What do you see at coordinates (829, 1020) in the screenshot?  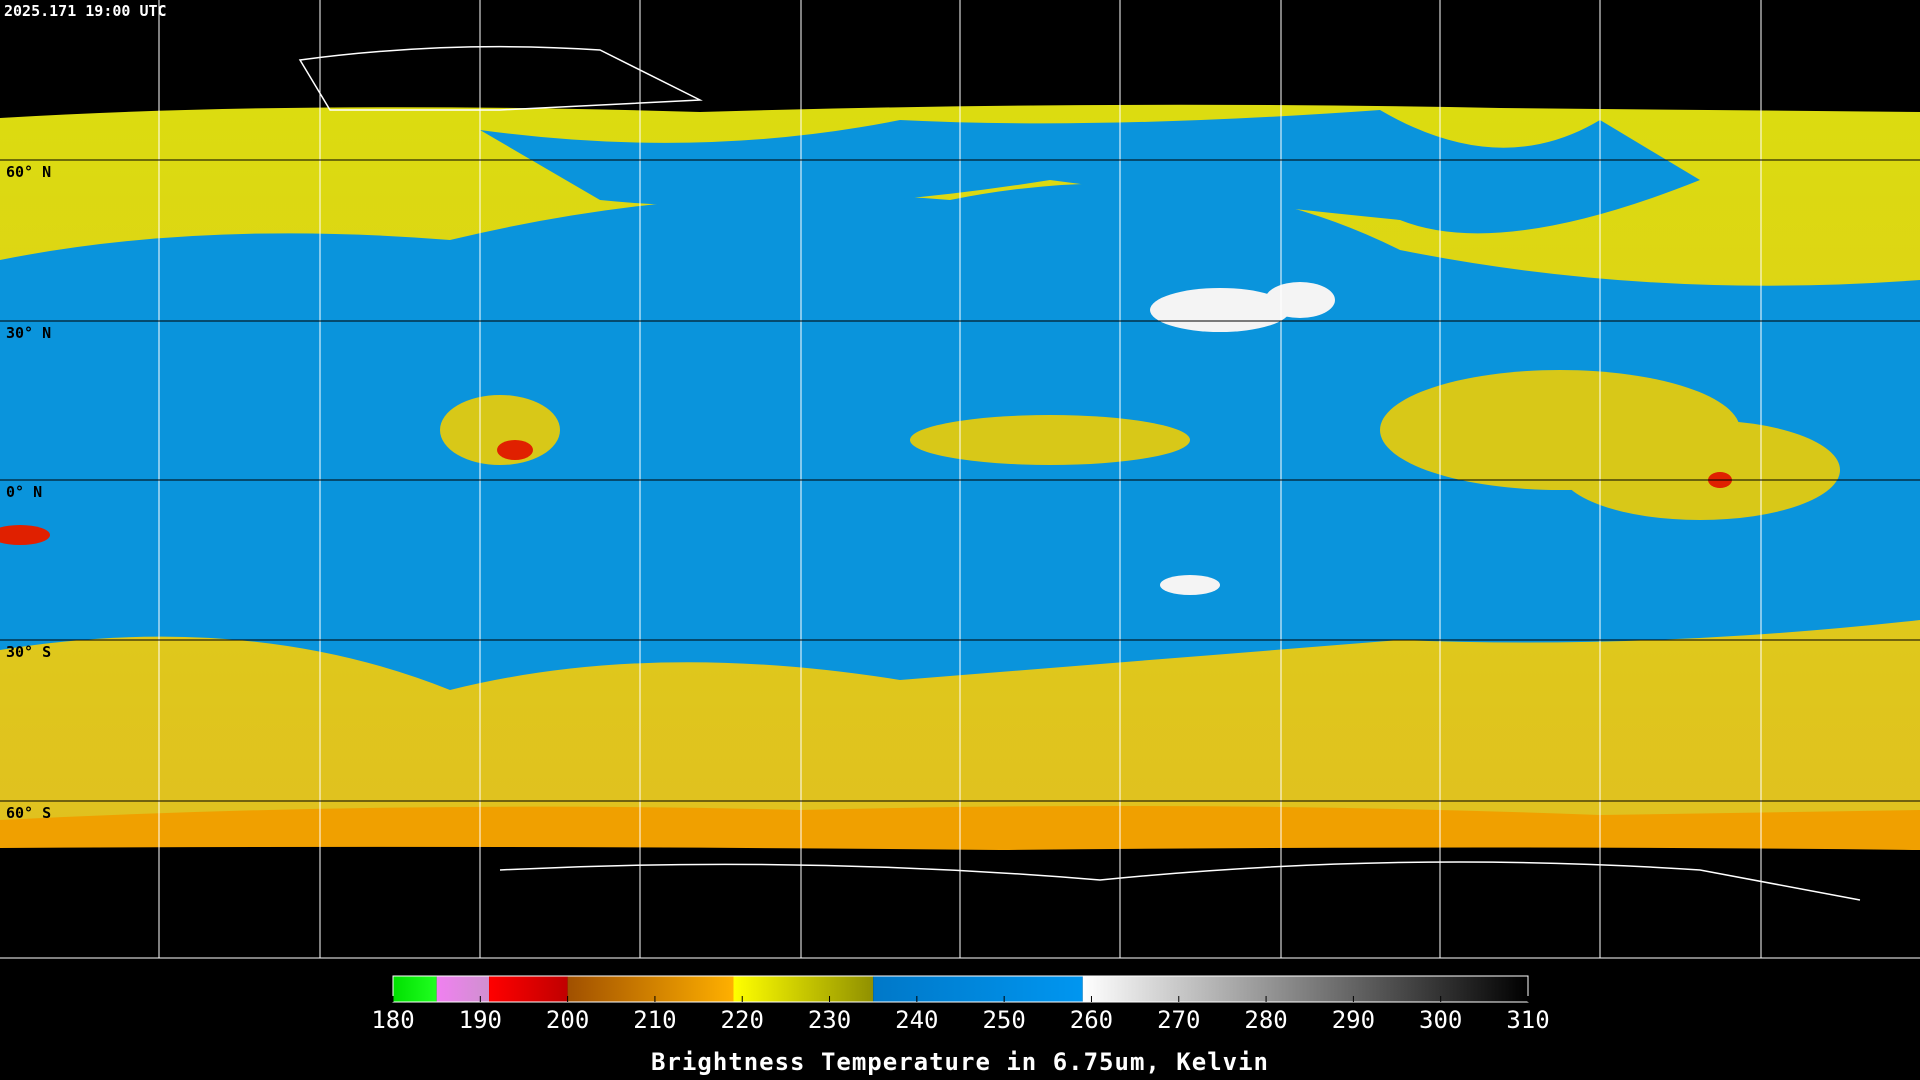 I see `colorbar-tick-label: 230` at bounding box center [829, 1020].